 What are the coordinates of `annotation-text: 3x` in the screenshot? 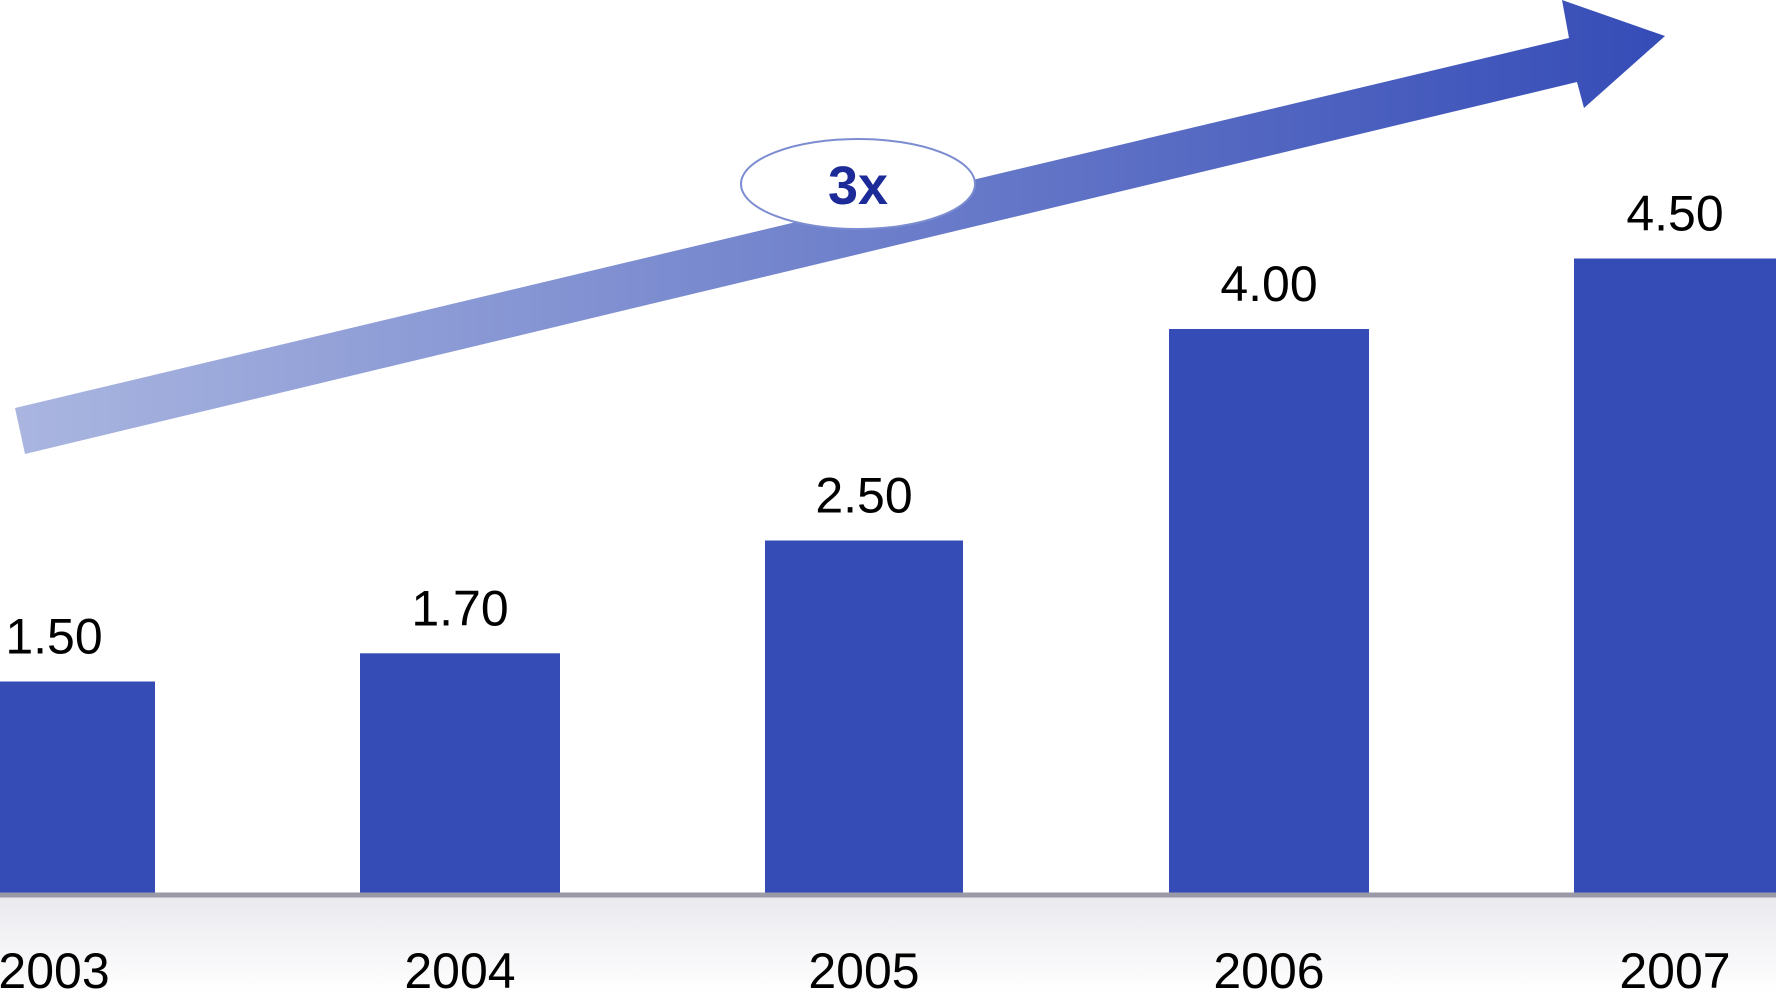 It's located at (858, 186).